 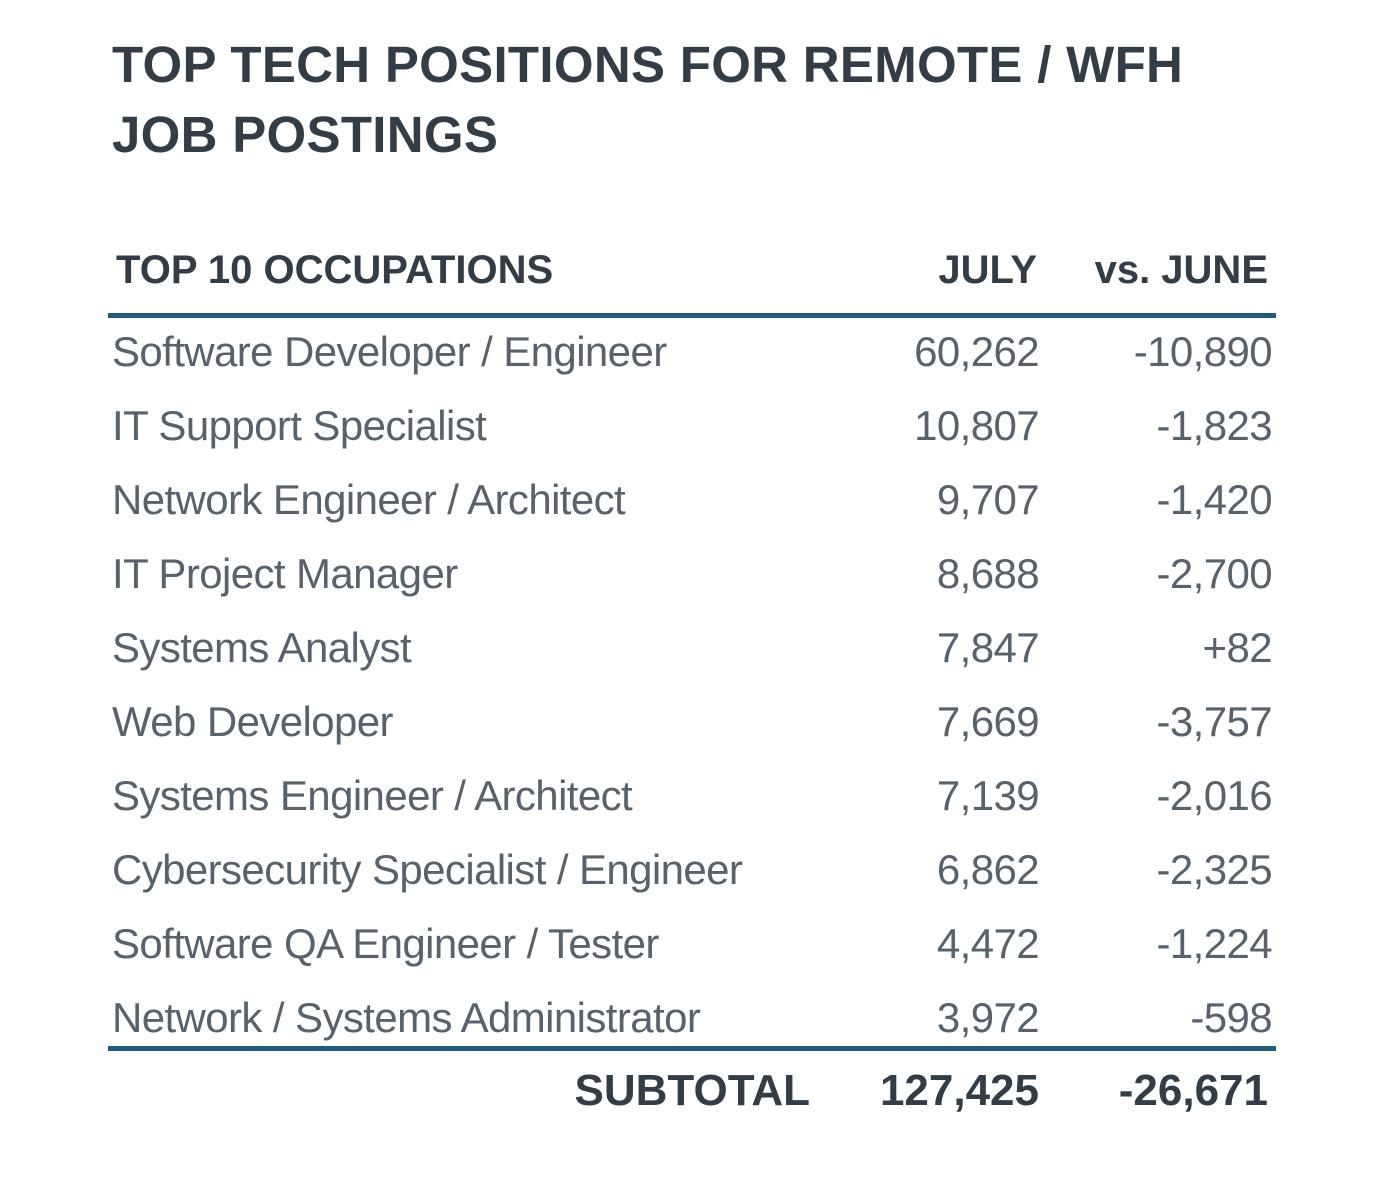 I want to click on vs-june-cell: -598, so click(x=1231, y=1017).